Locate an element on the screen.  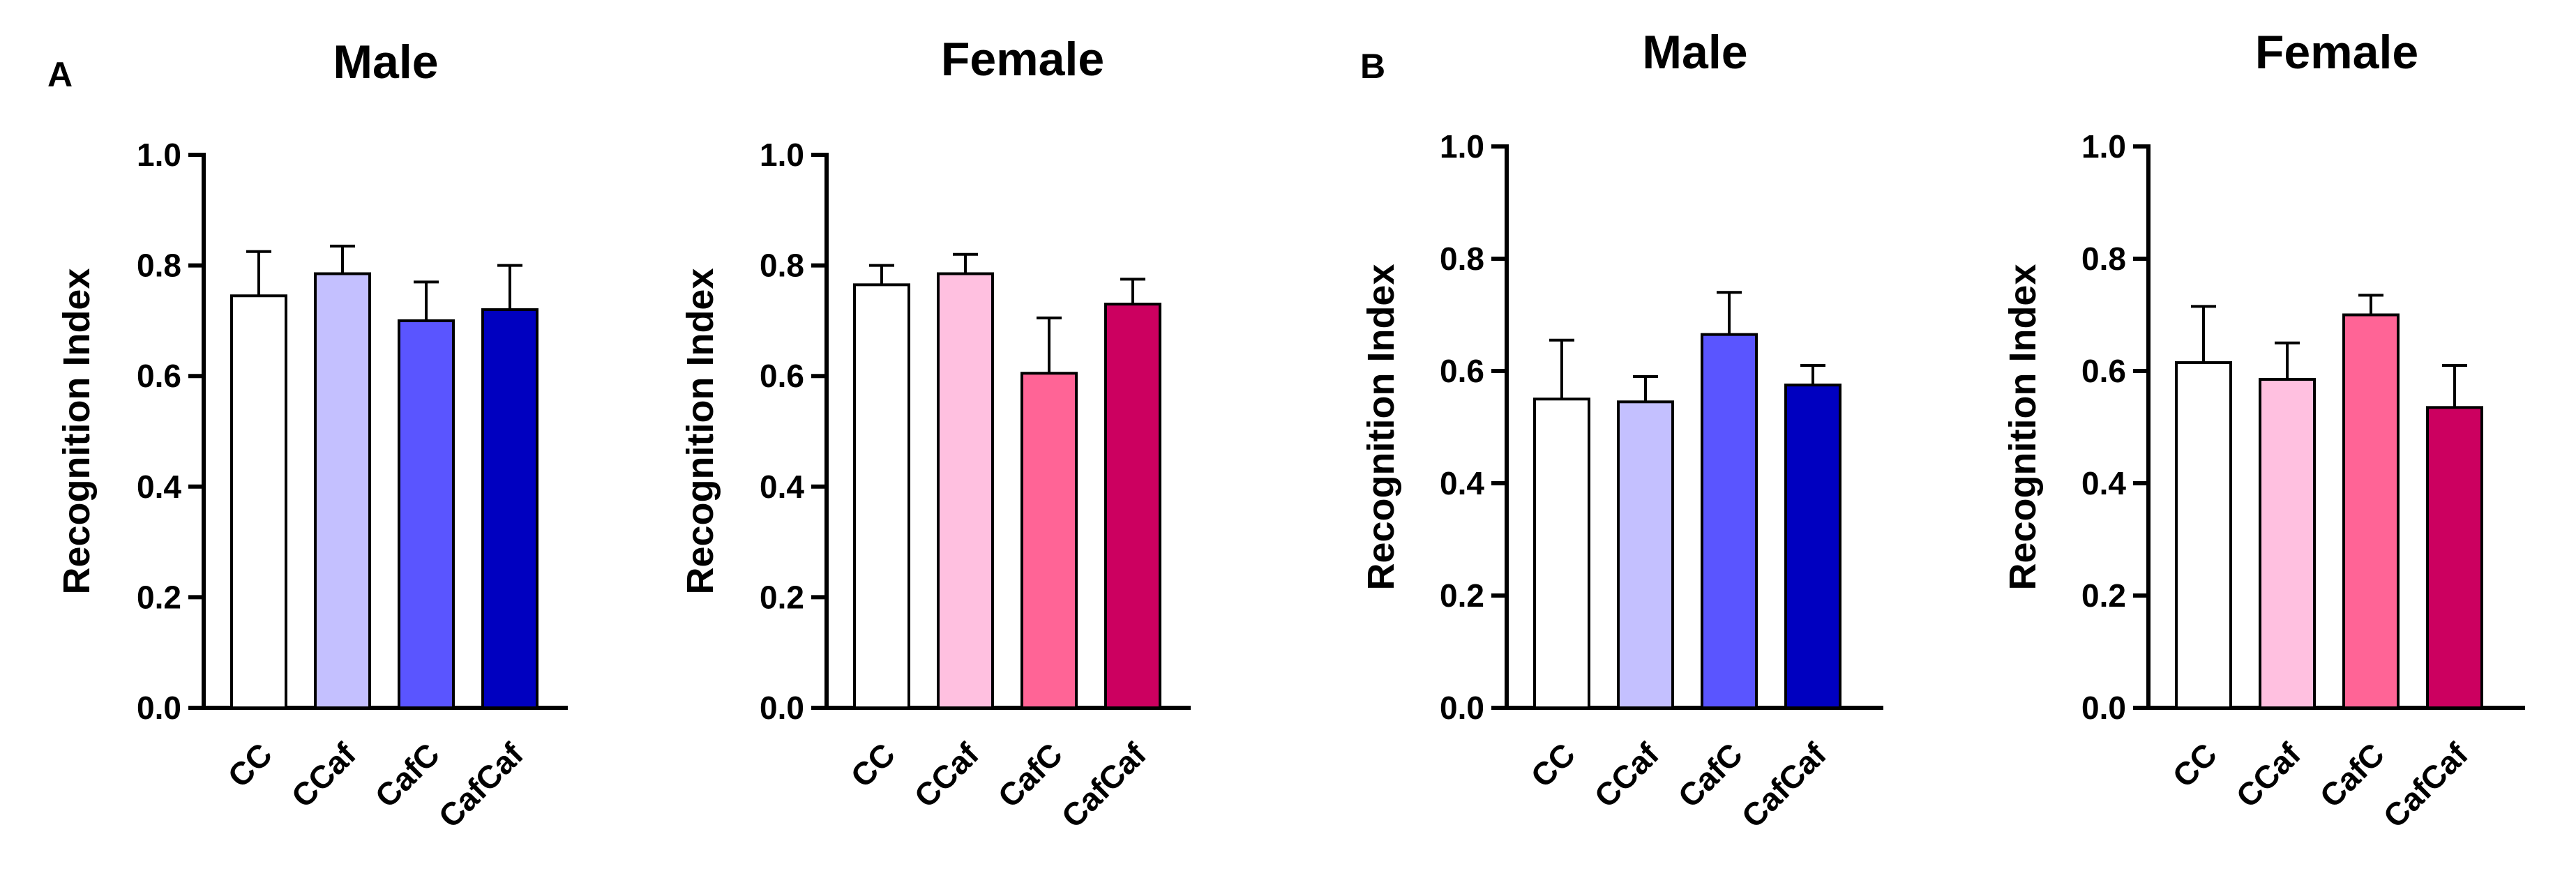
panel-label-a: A is located at coordinates (60, 74).